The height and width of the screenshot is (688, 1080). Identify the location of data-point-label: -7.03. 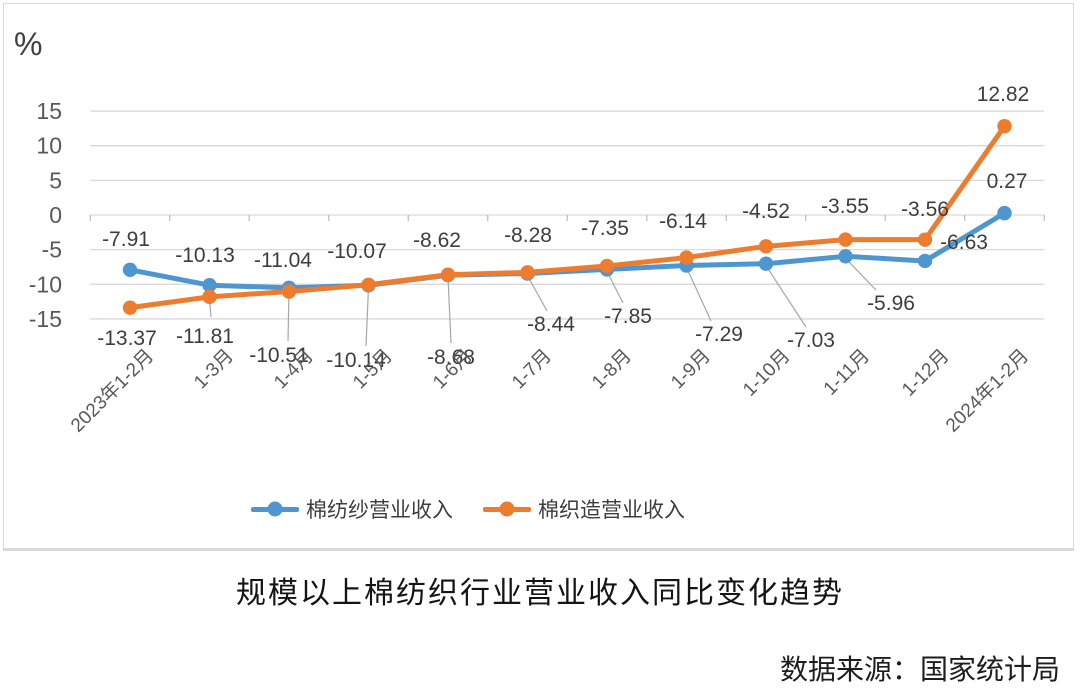
(811, 340).